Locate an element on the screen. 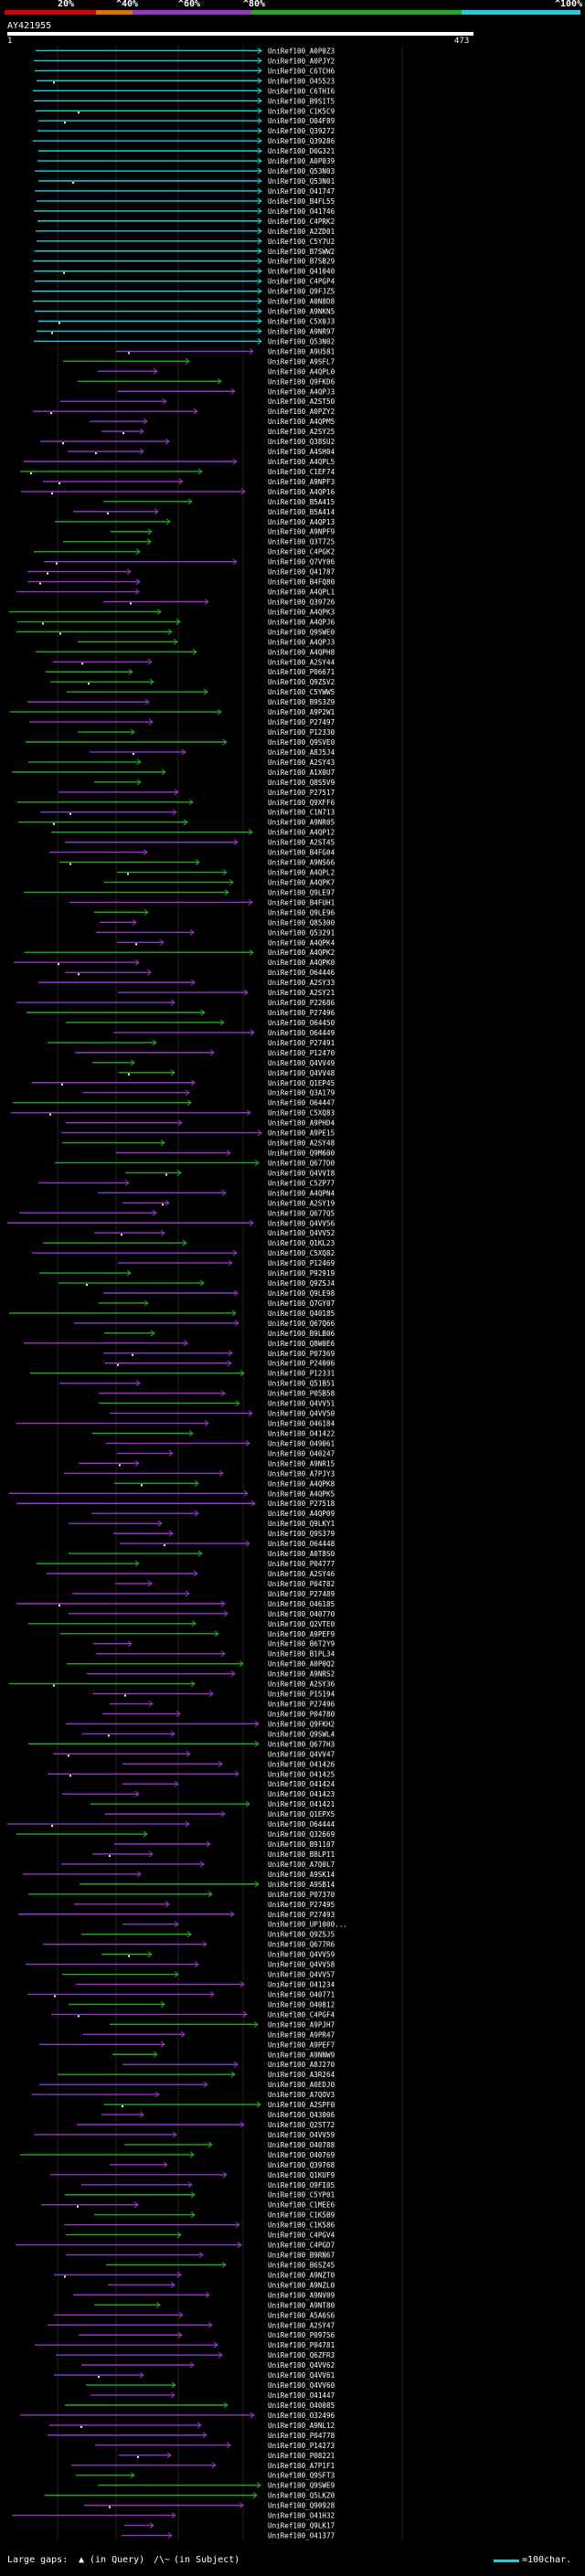  hit-row: UniRef100_A9NPF3 is located at coordinates (189, 482).